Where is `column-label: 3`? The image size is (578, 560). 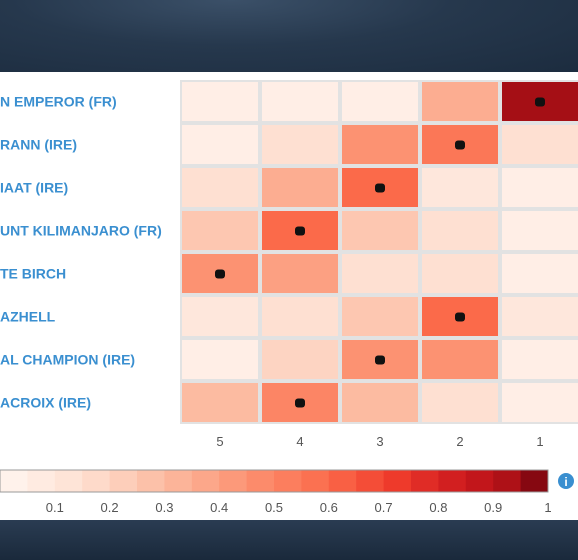 column-label: 3 is located at coordinates (379, 441).